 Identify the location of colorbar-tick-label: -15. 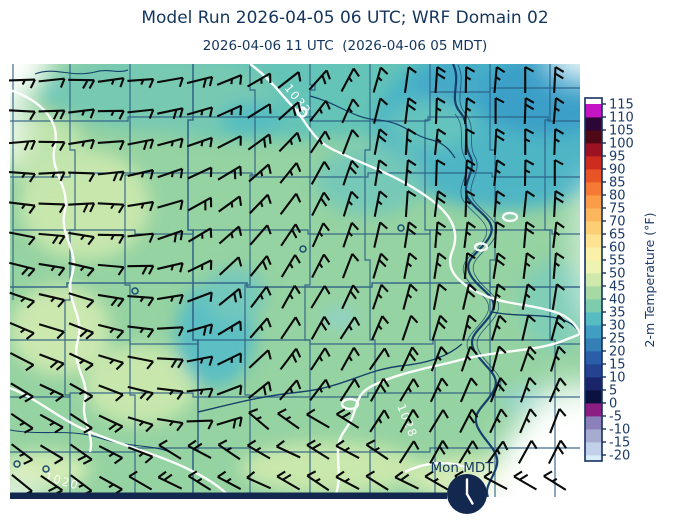
(619, 443).